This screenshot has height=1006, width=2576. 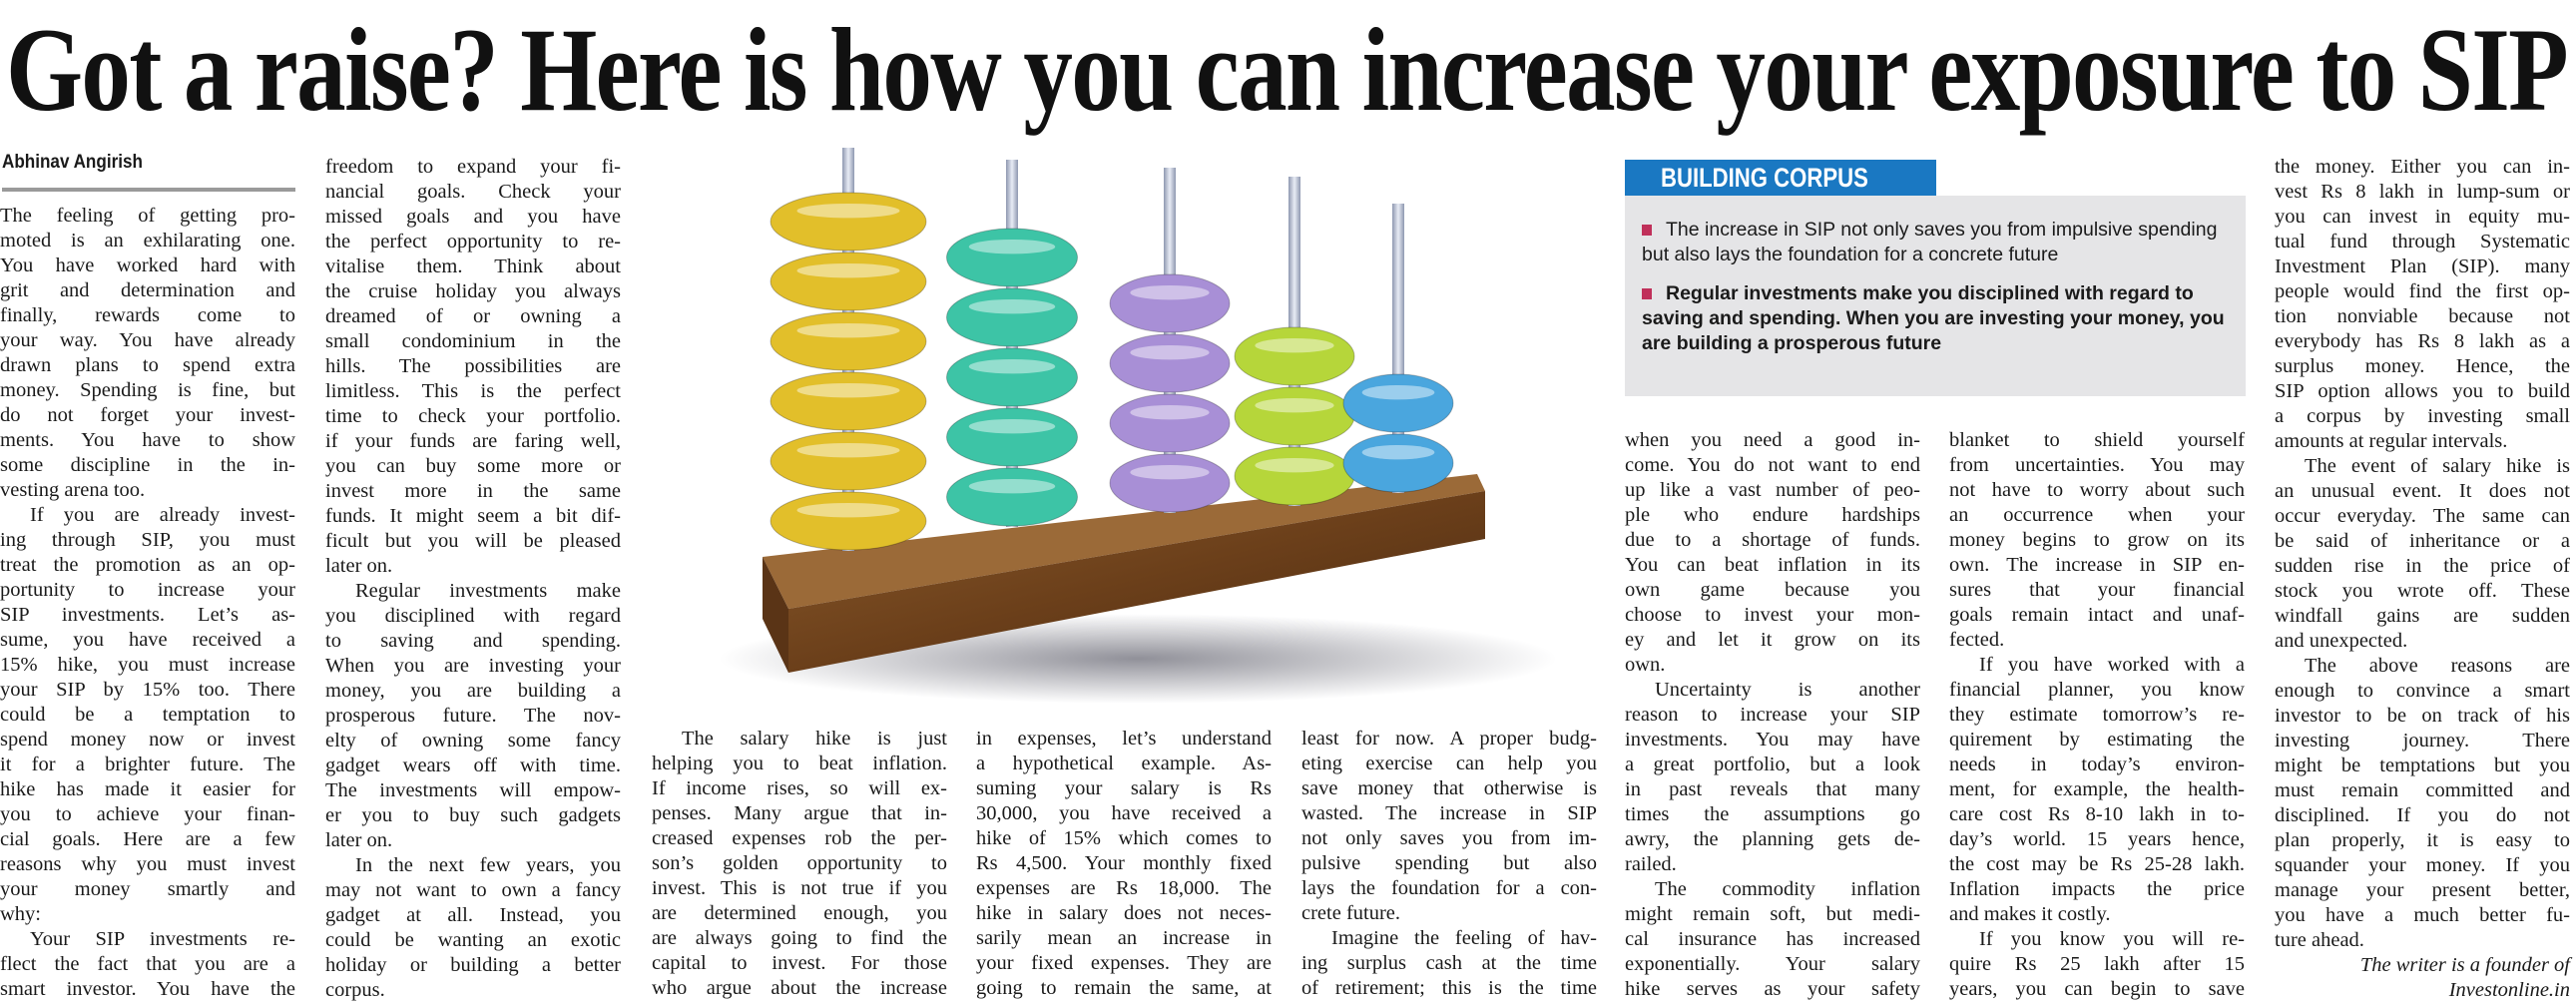 I want to click on text-line: not have to worry about such, so click(x=2097, y=490).